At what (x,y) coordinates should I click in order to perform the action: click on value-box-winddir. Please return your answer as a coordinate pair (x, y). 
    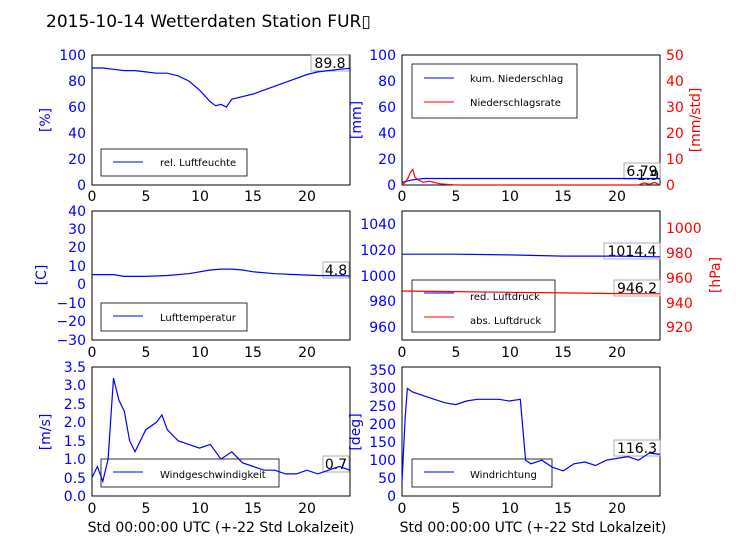
    Looking at the image, I should click on (637, 448).